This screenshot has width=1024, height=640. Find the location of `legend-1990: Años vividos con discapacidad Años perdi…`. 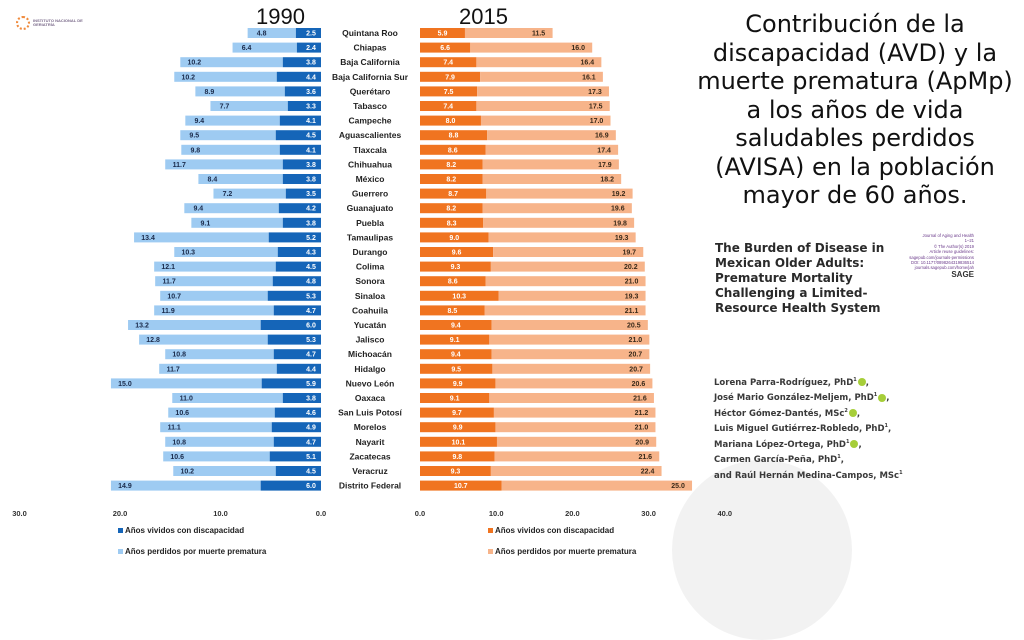

legend-1990: Años vividos con discapacidad Años perdi… is located at coordinates (192, 547).